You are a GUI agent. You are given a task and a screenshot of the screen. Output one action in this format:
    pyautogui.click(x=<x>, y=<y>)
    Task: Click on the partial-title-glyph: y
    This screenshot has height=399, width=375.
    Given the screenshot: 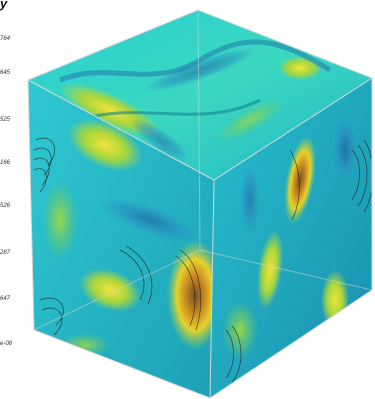 What is the action you would take?
    pyautogui.click(x=4, y=5)
    